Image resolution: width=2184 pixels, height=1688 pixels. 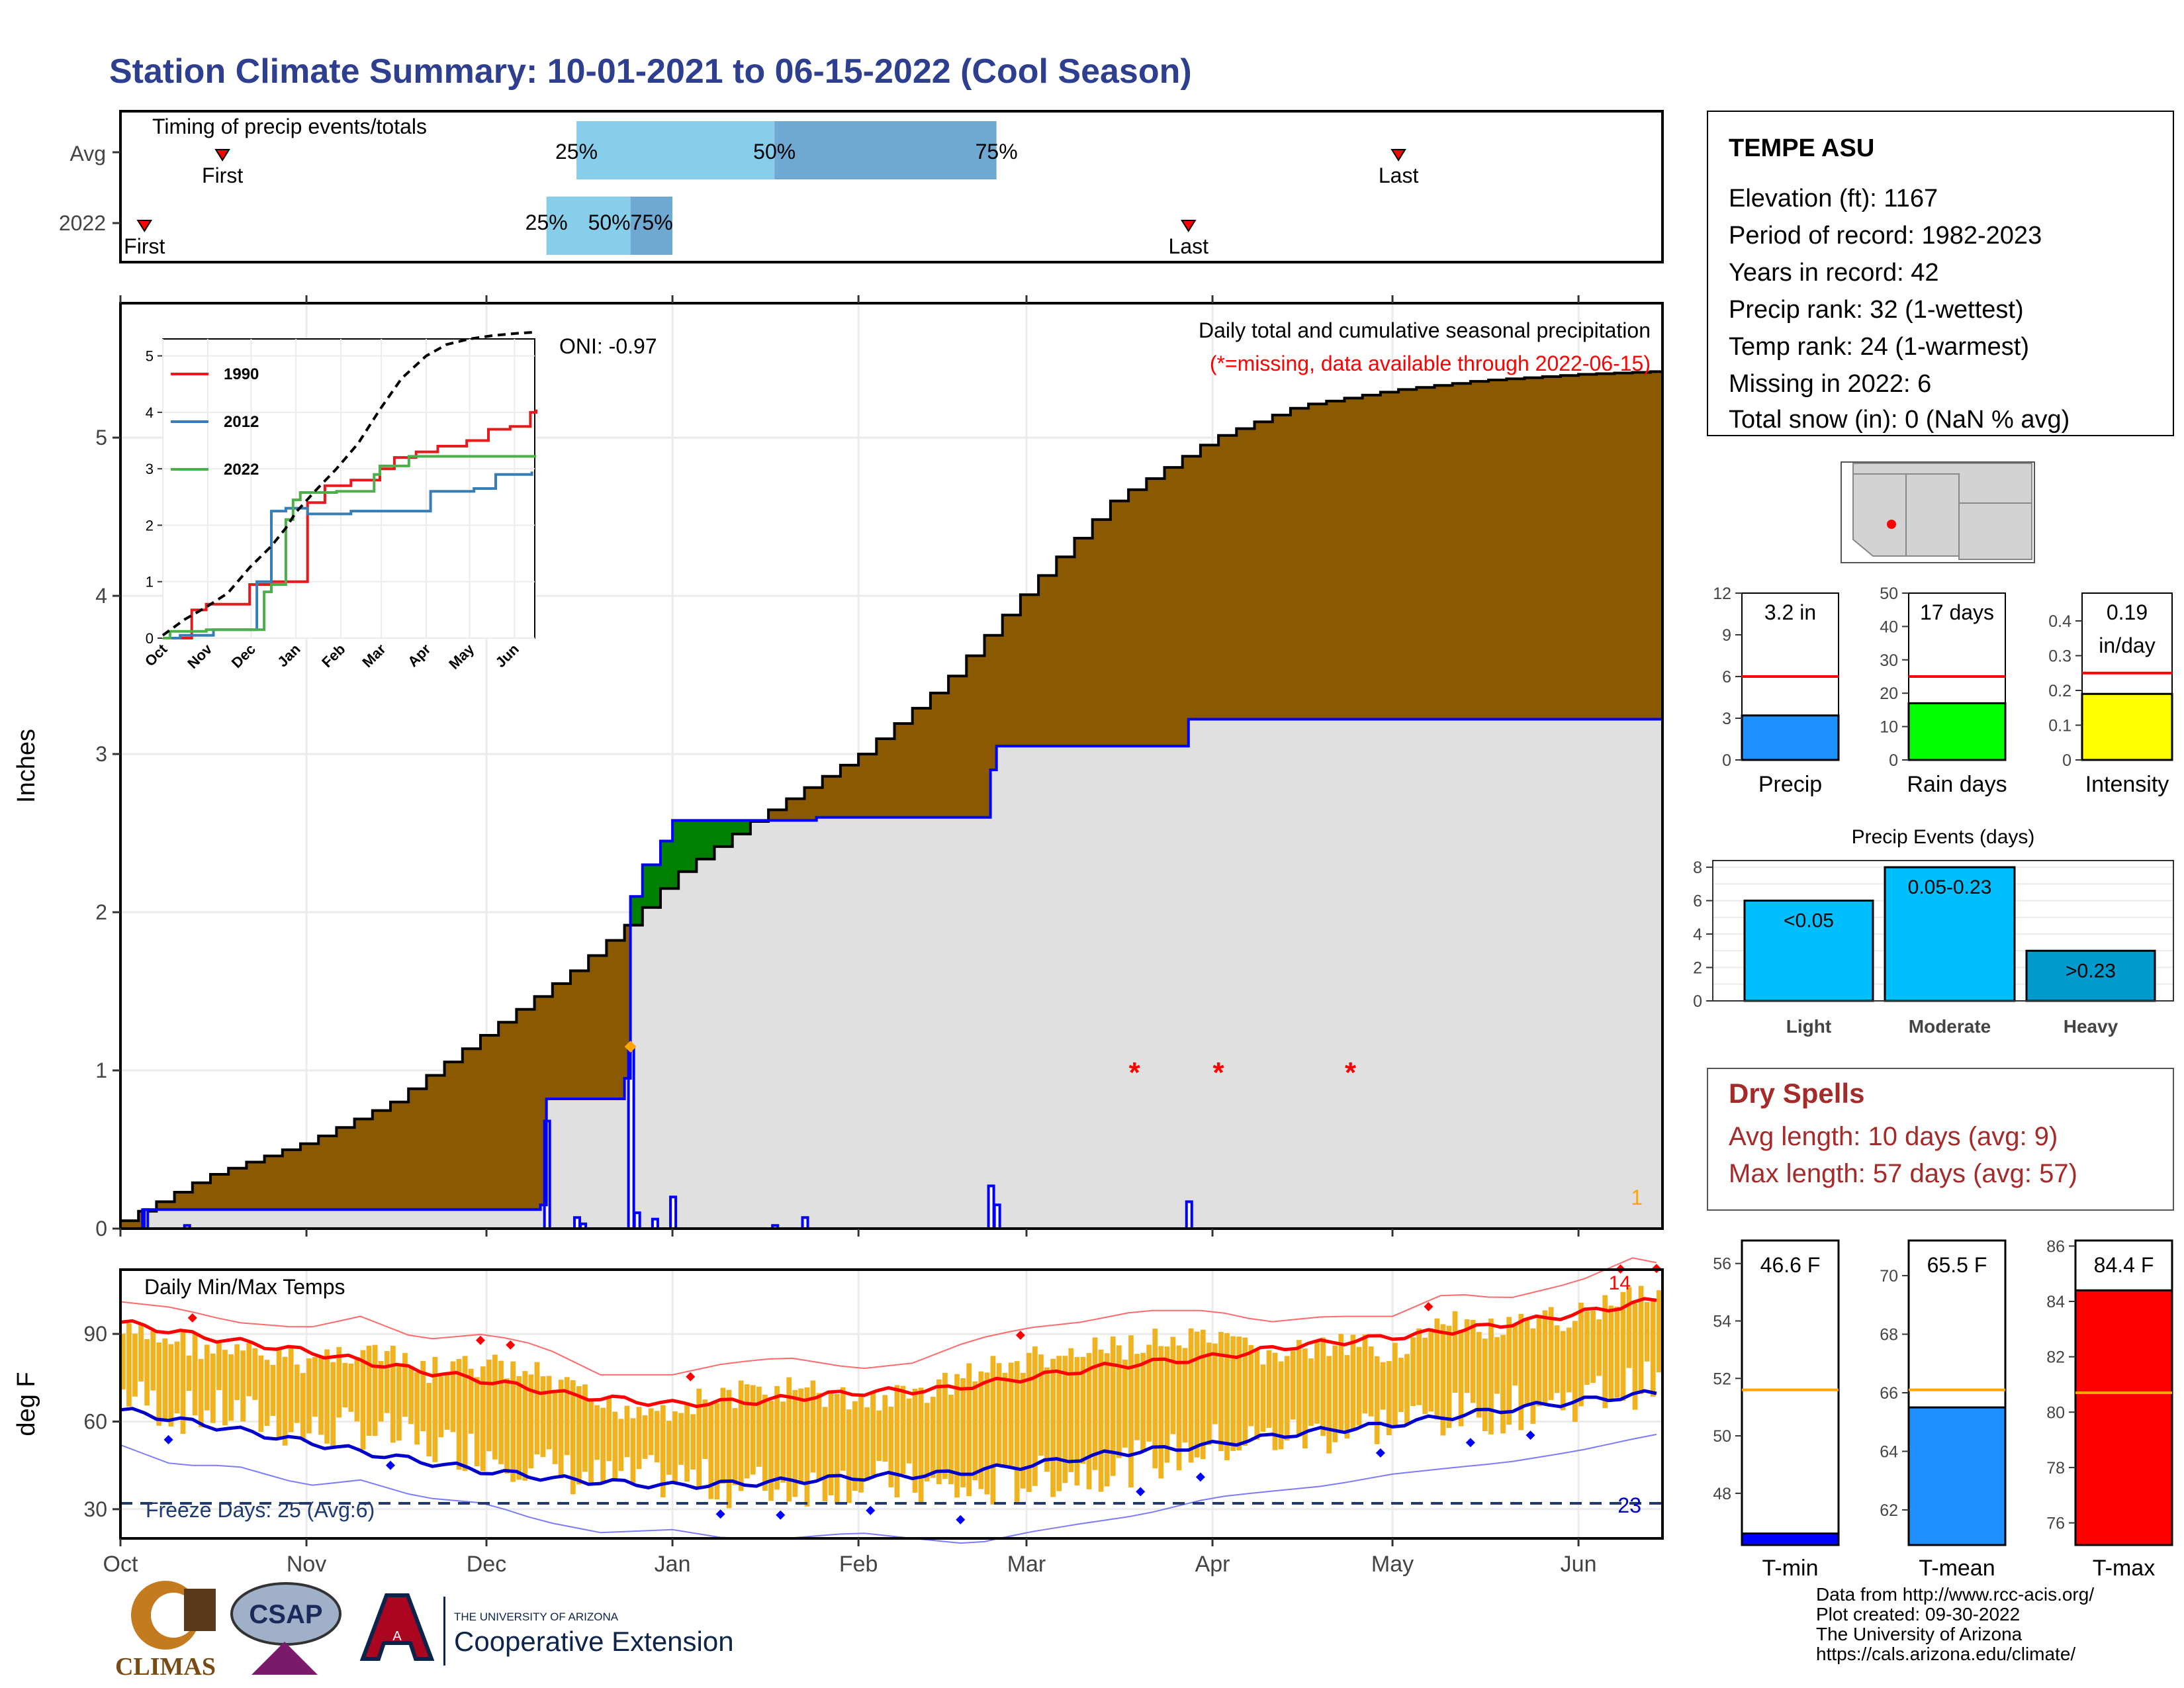 What do you see at coordinates (200, 1610) in the screenshot?
I see `climas-logo-bar` at bounding box center [200, 1610].